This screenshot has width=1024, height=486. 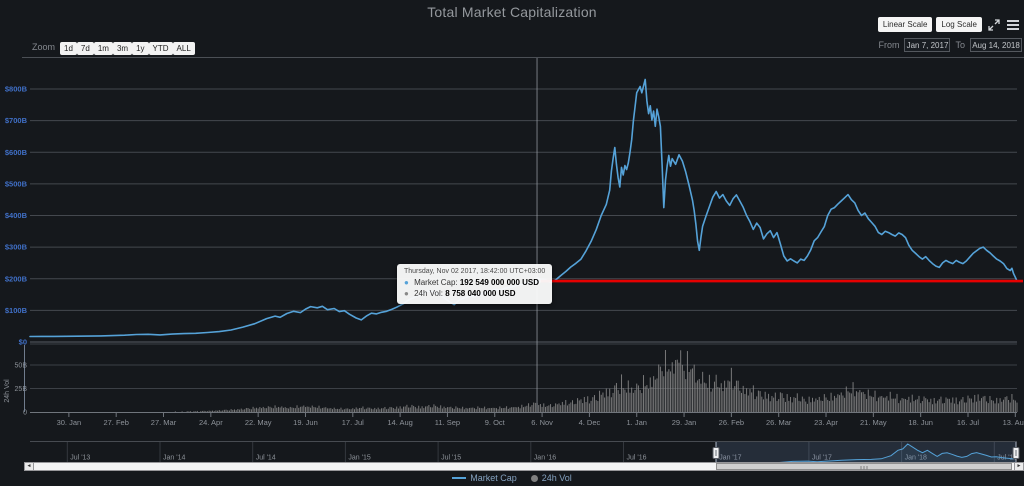 I want to click on svg-text: 19. Jun, so click(x=305, y=422).